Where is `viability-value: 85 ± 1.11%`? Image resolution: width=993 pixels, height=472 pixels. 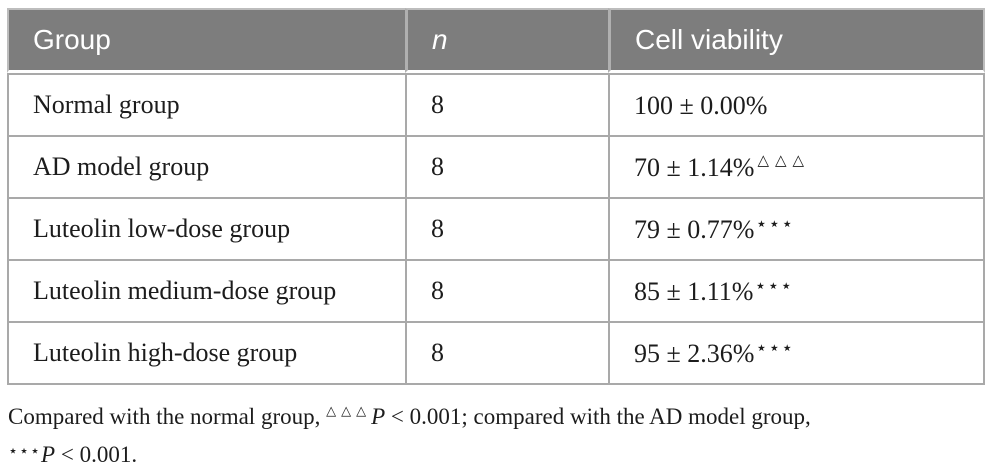 viability-value: 85 ± 1.11% is located at coordinates (694, 291).